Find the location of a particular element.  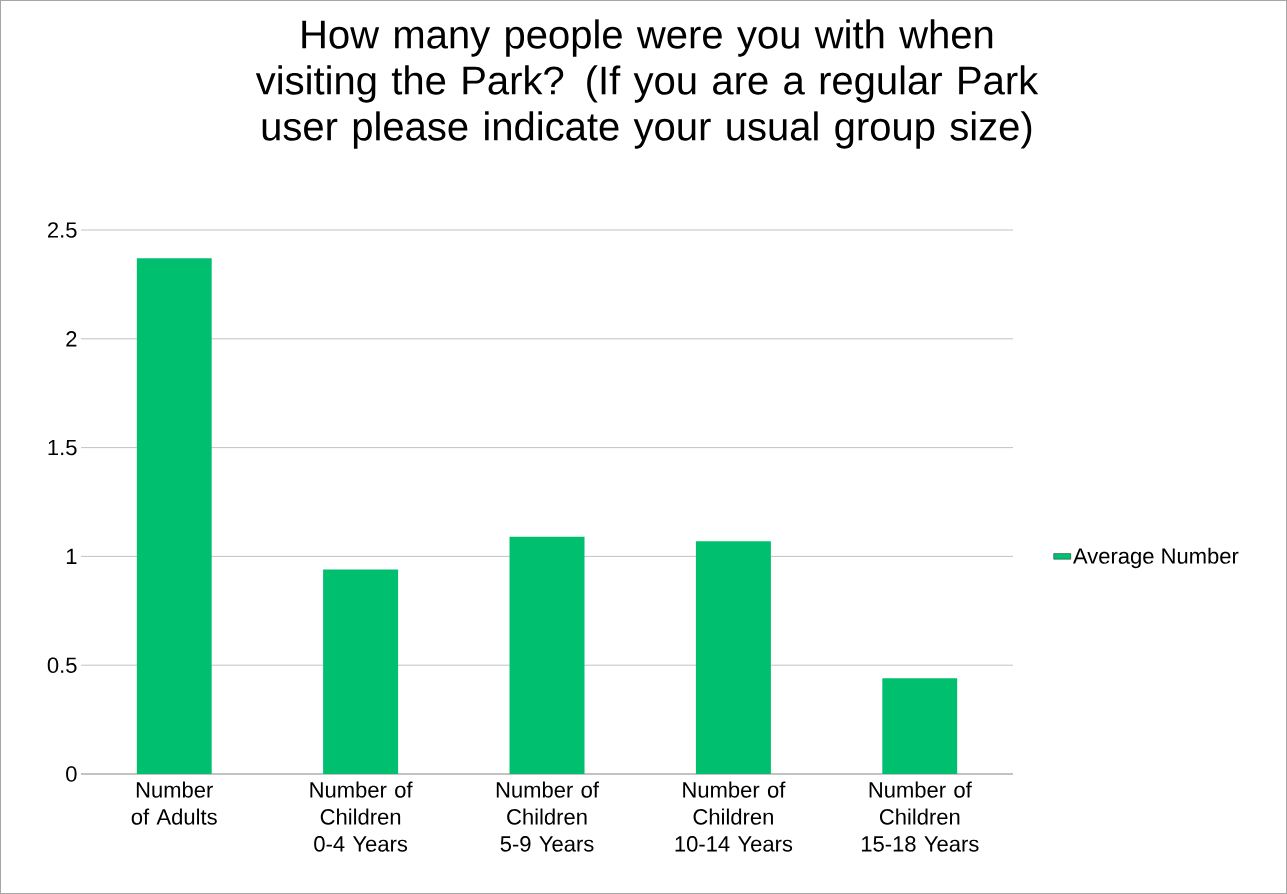

x-tick-label: Number of Children 10-14 Years is located at coordinates (734, 816).